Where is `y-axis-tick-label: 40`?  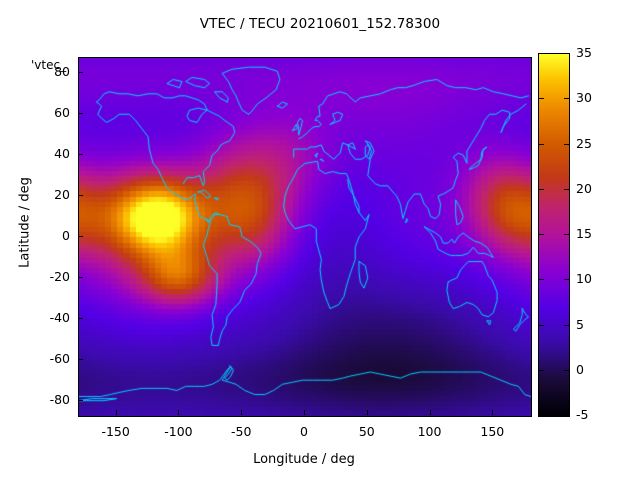
y-axis-tick-label: 40 is located at coordinates (62, 154).